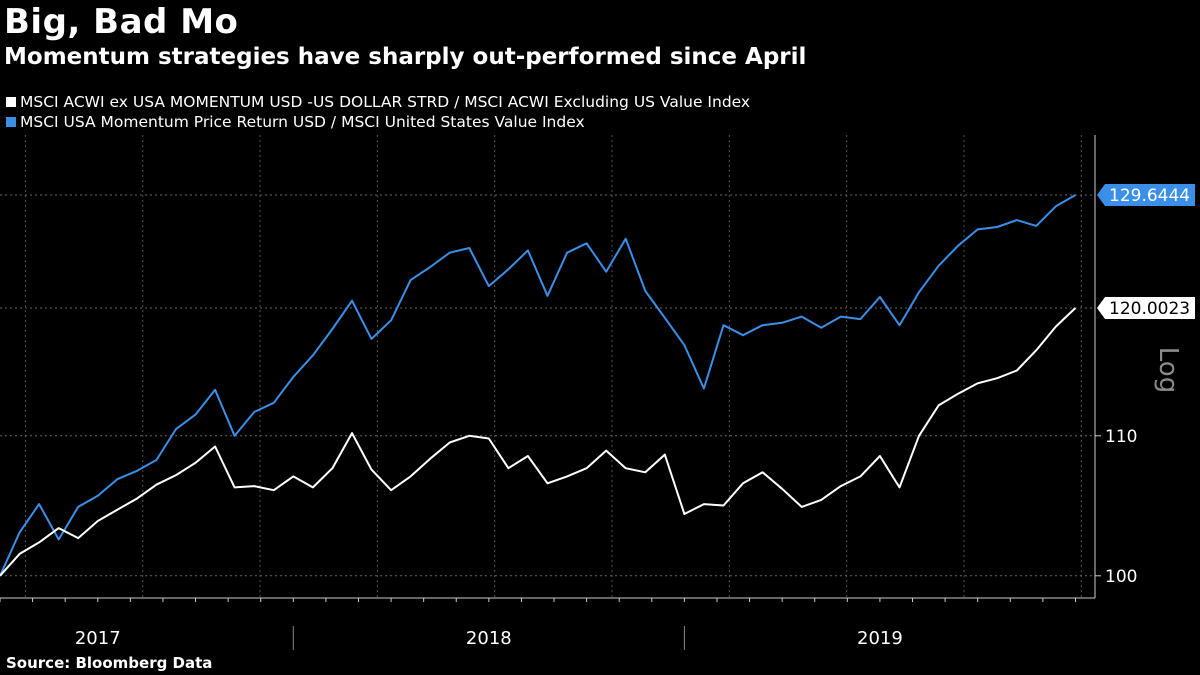 The height and width of the screenshot is (675, 1200). What do you see at coordinates (121, 22) in the screenshot?
I see `chart-title: Big, Bad Mo` at bounding box center [121, 22].